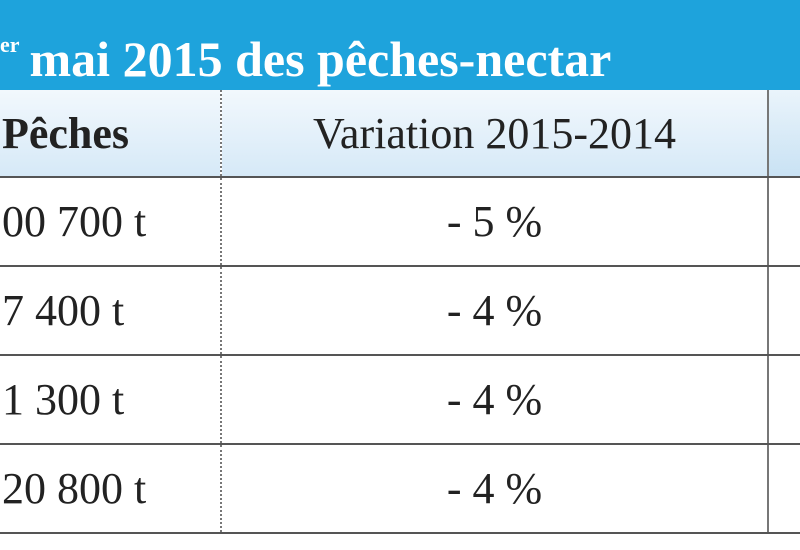  What do you see at coordinates (111, 311) in the screenshot?
I see `table-cell: 7 400 t` at bounding box center [111, 311].